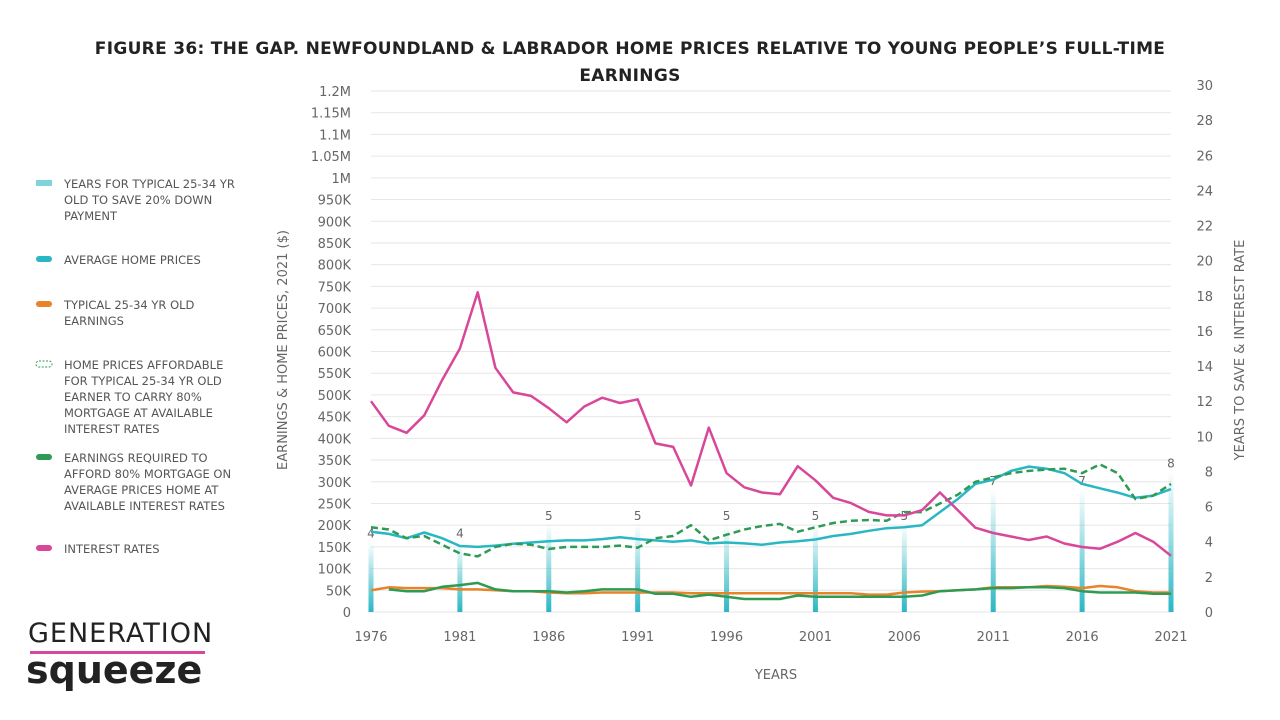 Image resolution: width=1280 pixels, height=720 pixels. Describe the element at coordinates (1204, 227) in the screenshot. I see `y2-tick-label: 22` at that location.